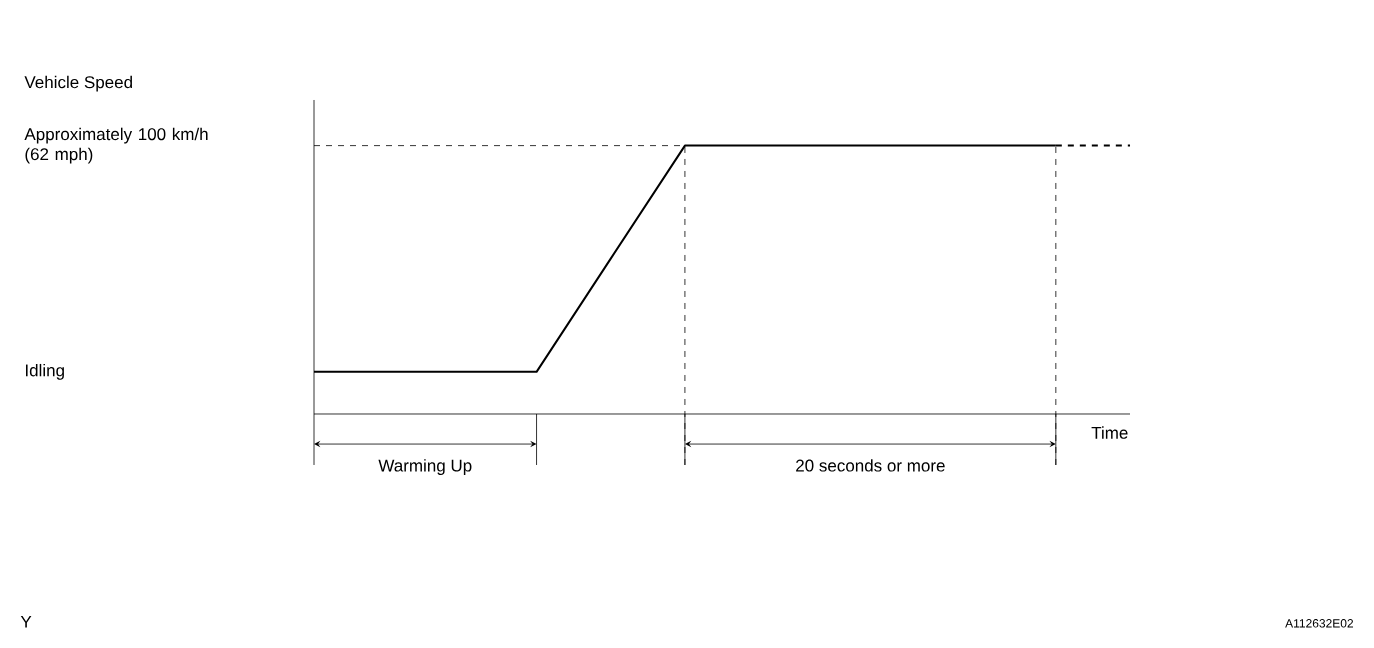 The image size is (1374, 648). I want to click on text: Y, so click(26, 621).